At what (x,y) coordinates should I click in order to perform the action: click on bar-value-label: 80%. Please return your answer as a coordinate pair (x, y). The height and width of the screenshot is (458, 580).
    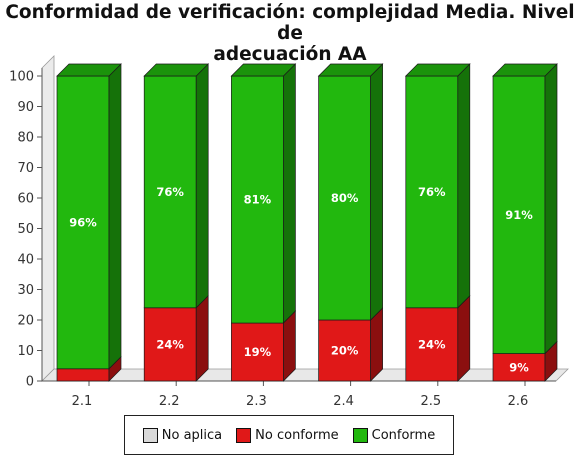
    Looking at the image, I should click on (345, 198).